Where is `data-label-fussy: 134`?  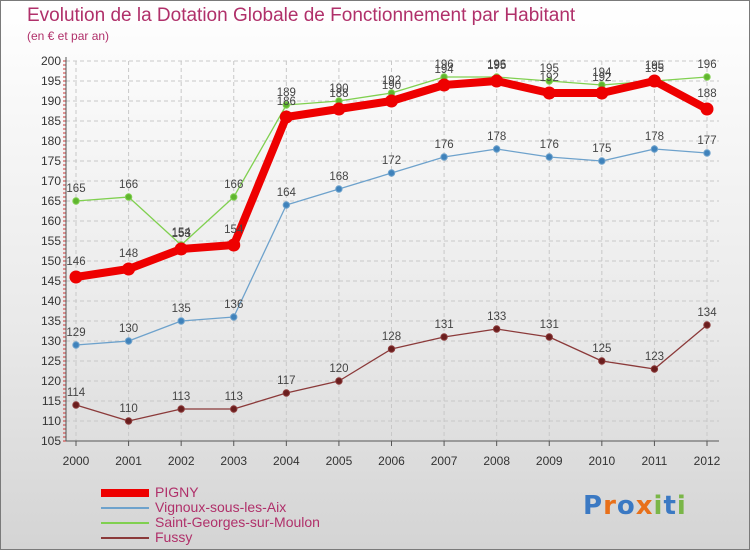
data-label-fussy: 134 is located at coordinates (707, 313).